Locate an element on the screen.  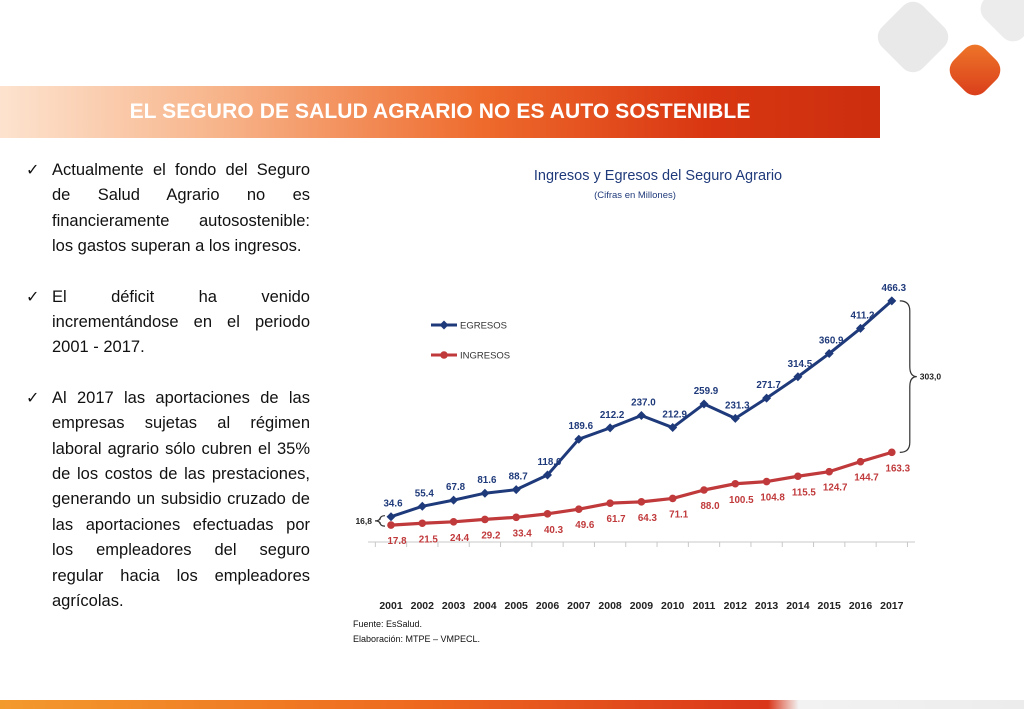
x-tick-label: 2004 is located at coordinates (485, 606).